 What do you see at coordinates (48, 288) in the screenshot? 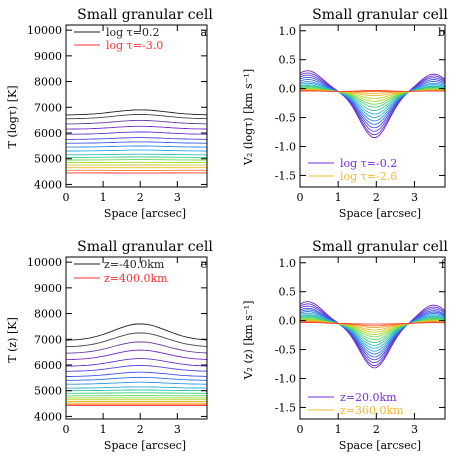
I see `y-tick-label-e-5: 9000` at bounding box center [48, 288].